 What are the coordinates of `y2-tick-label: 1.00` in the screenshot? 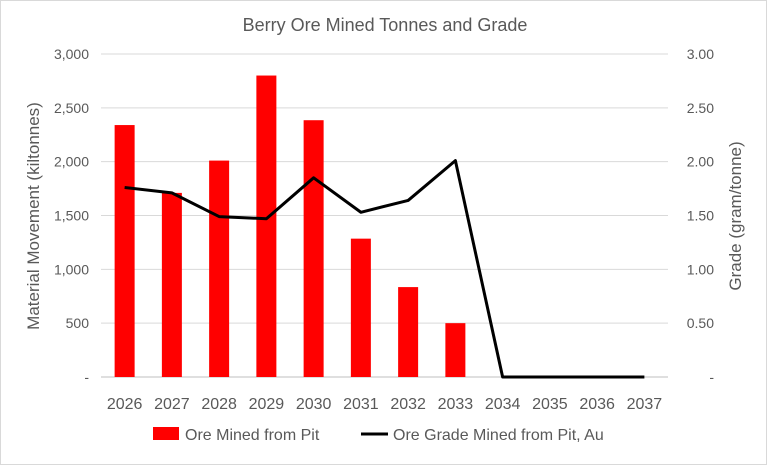 It's located at (700, 269).